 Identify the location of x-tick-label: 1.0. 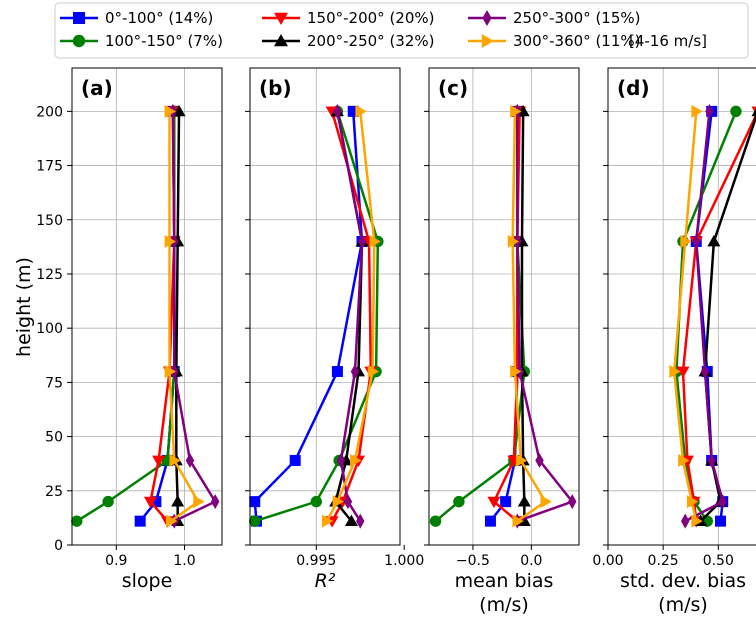
(184, 561).